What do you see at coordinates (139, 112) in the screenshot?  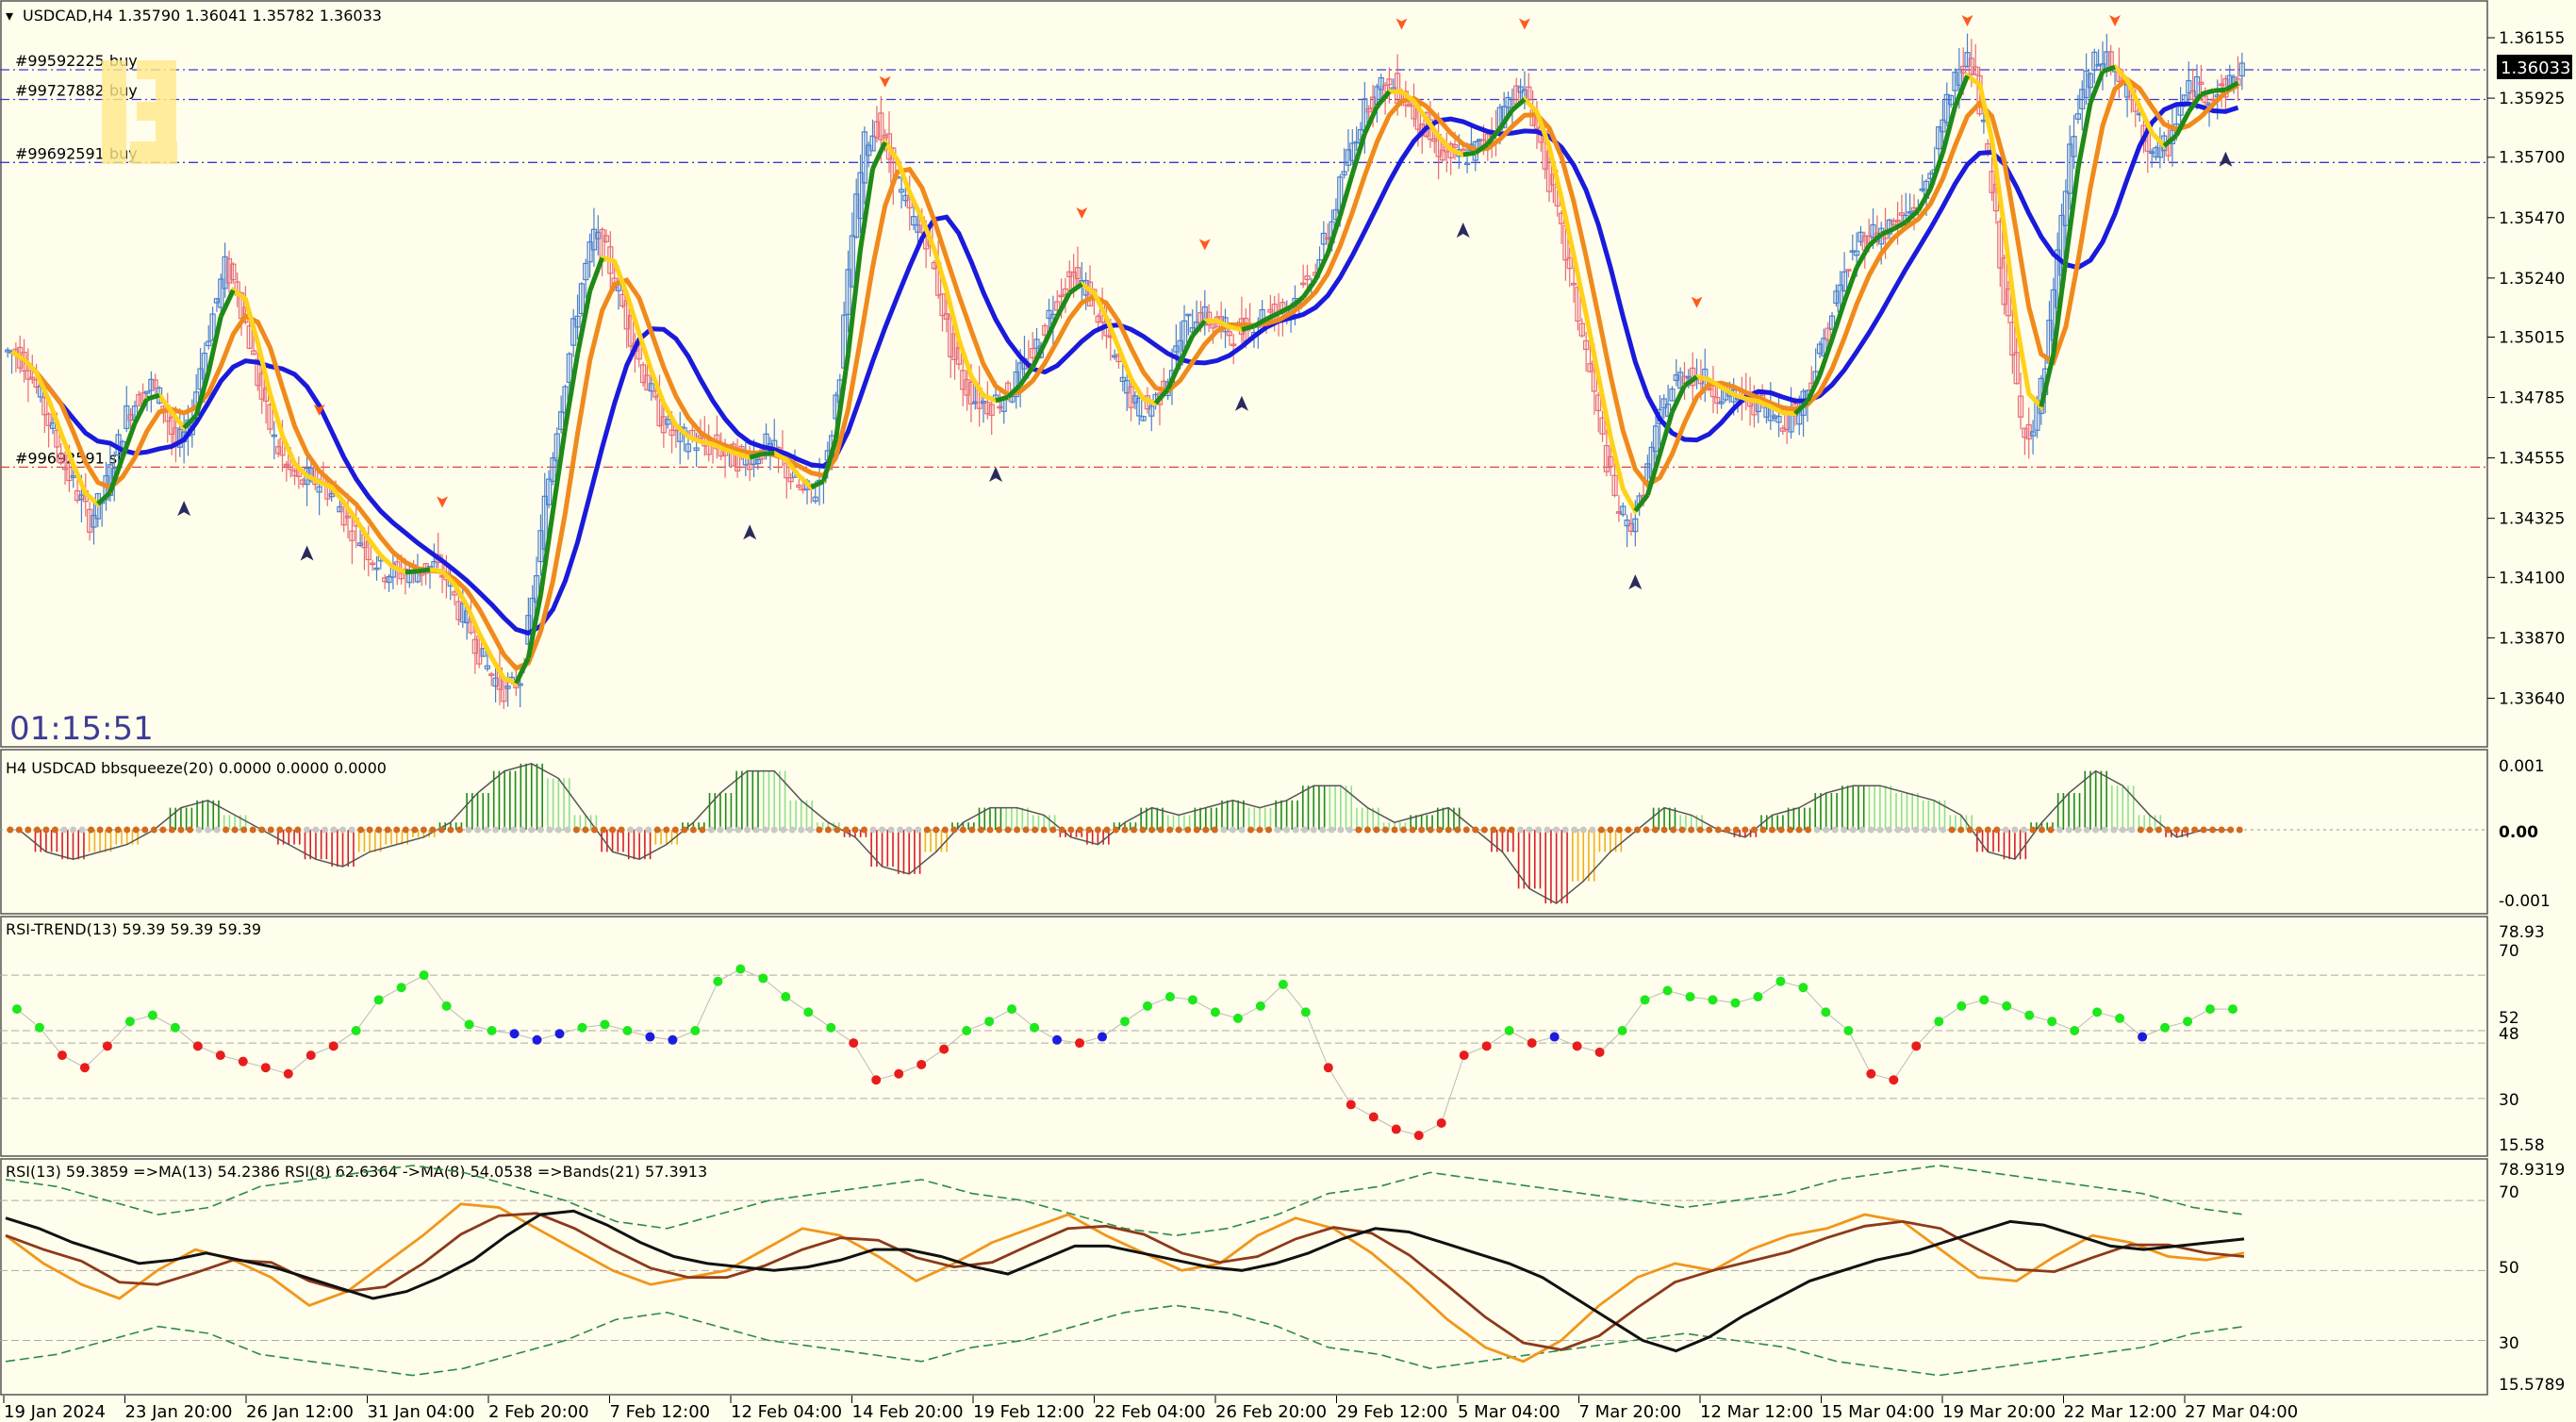 I see `yellow-logo-mark` at bounding box center [139, 112].